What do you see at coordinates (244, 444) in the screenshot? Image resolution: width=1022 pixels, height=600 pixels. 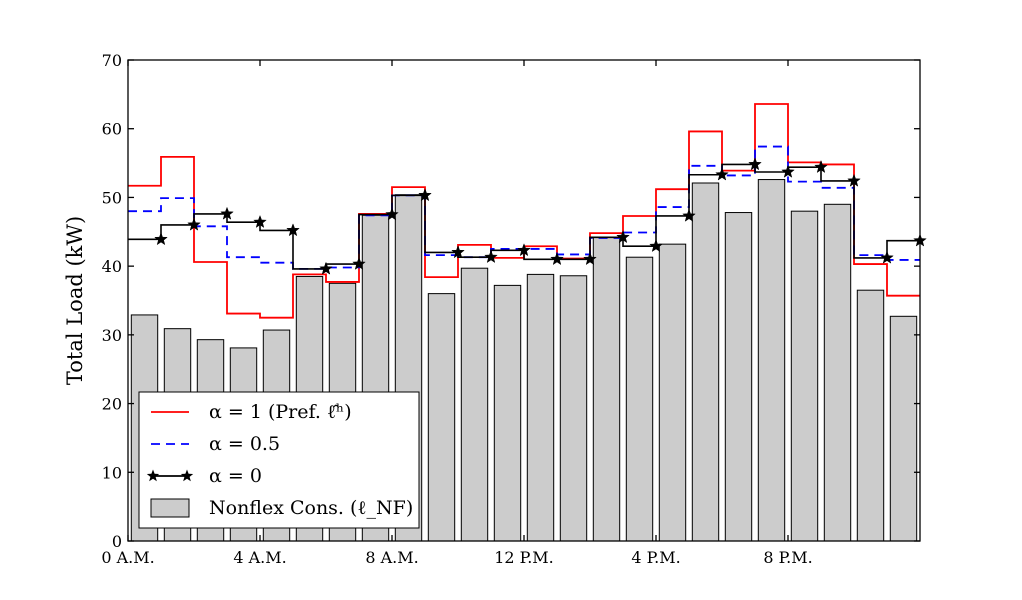 I see `legend-label: α = 0.5` at bounding box center [244, 444].